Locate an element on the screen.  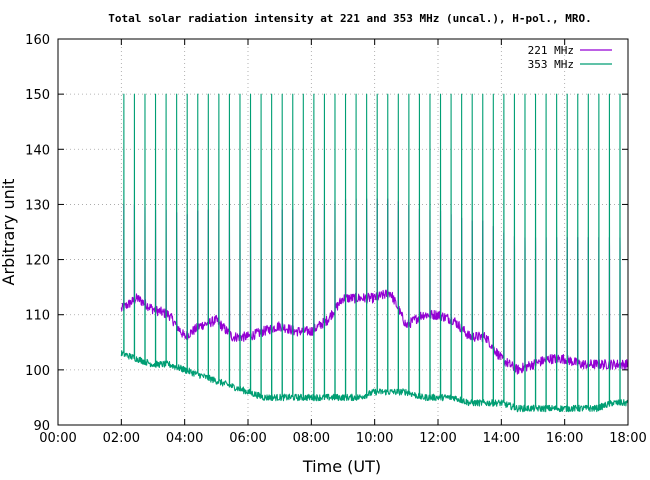
y-tick-label: 120 is located at coordinates (37, 261).